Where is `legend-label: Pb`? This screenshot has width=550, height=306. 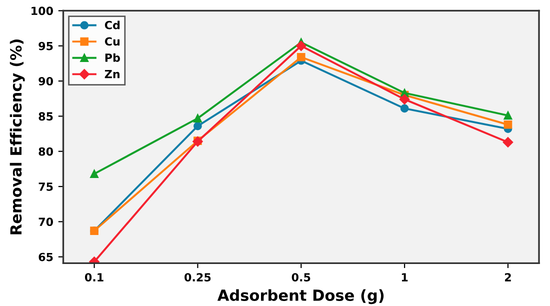 legend-label: Pb is located at coordinates (112, 57).